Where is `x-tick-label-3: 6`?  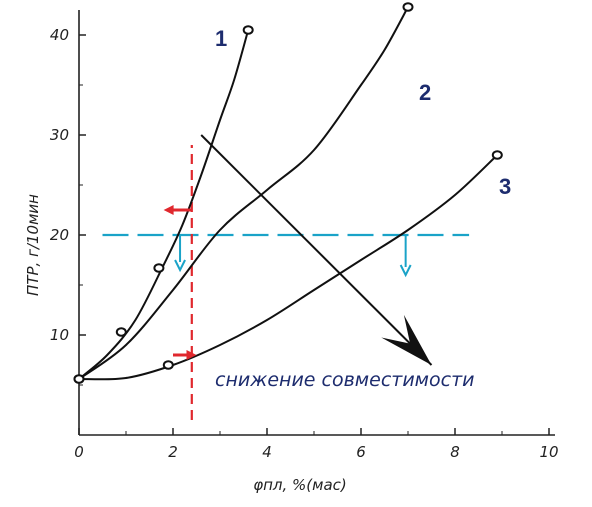
x-tick-label-3: 6 is located at coordinates (361, 452).